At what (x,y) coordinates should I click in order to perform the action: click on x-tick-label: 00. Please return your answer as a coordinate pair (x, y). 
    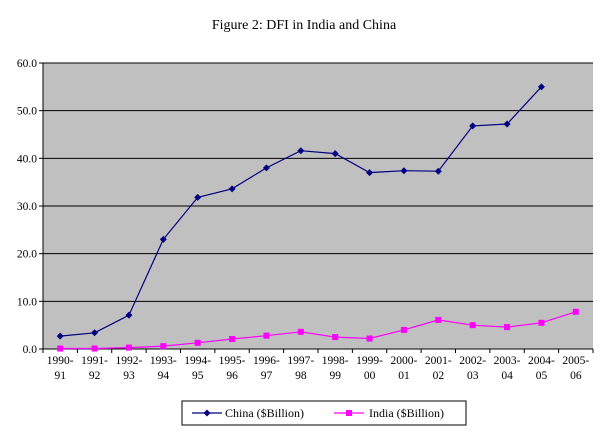
    Looking at the image, I should click on (370, 376).